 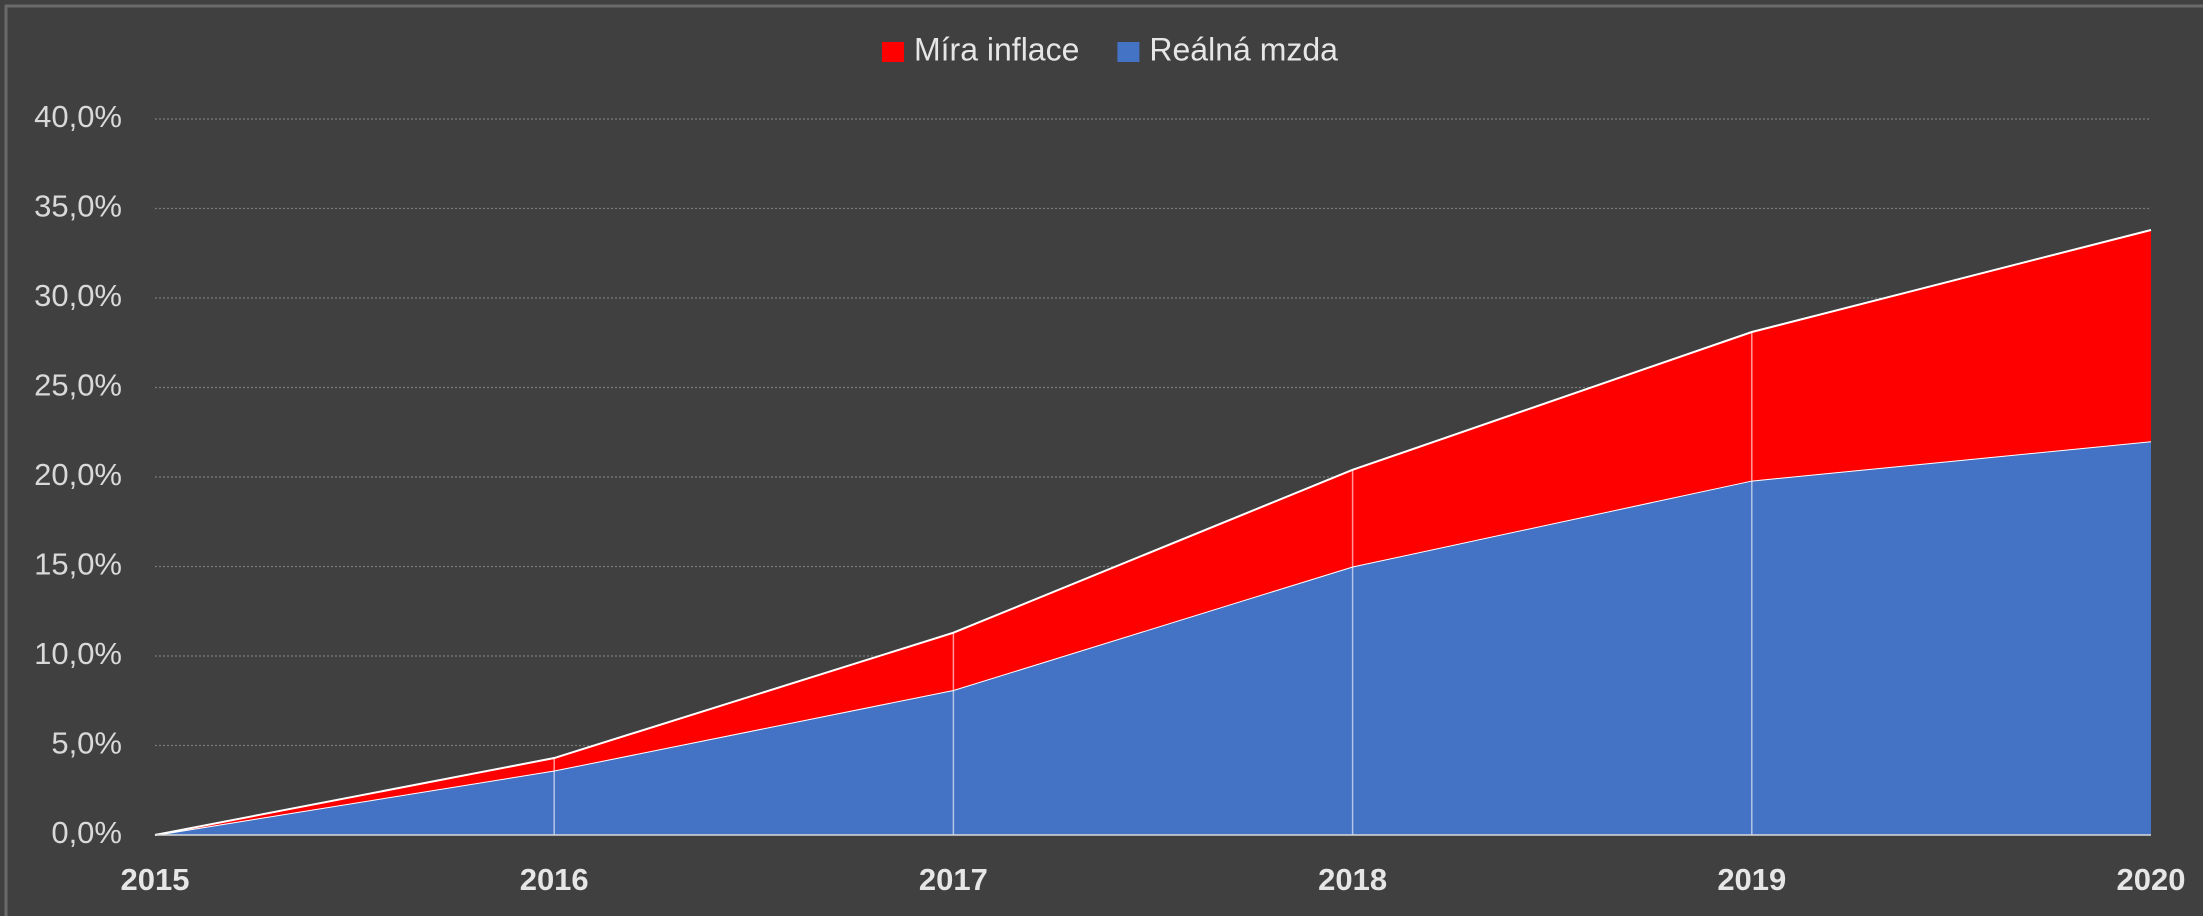 I want to click on y-tick-label: 20,0%, so click(x=78, y=474).